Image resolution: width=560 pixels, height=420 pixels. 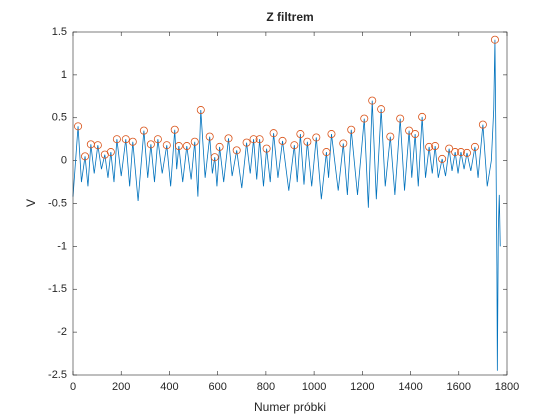 What do you see at coordinates (57, 289) in the screenshot?
I see `y-tick-label: -1.5` at bounding box center [57, 289].